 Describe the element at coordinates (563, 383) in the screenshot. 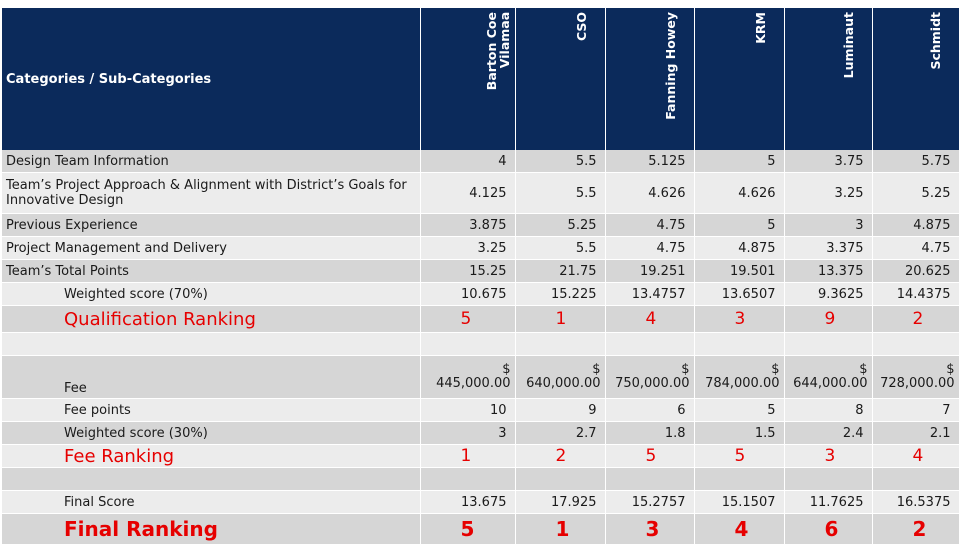

I see `fee-amount: 640,000.00` at that location.